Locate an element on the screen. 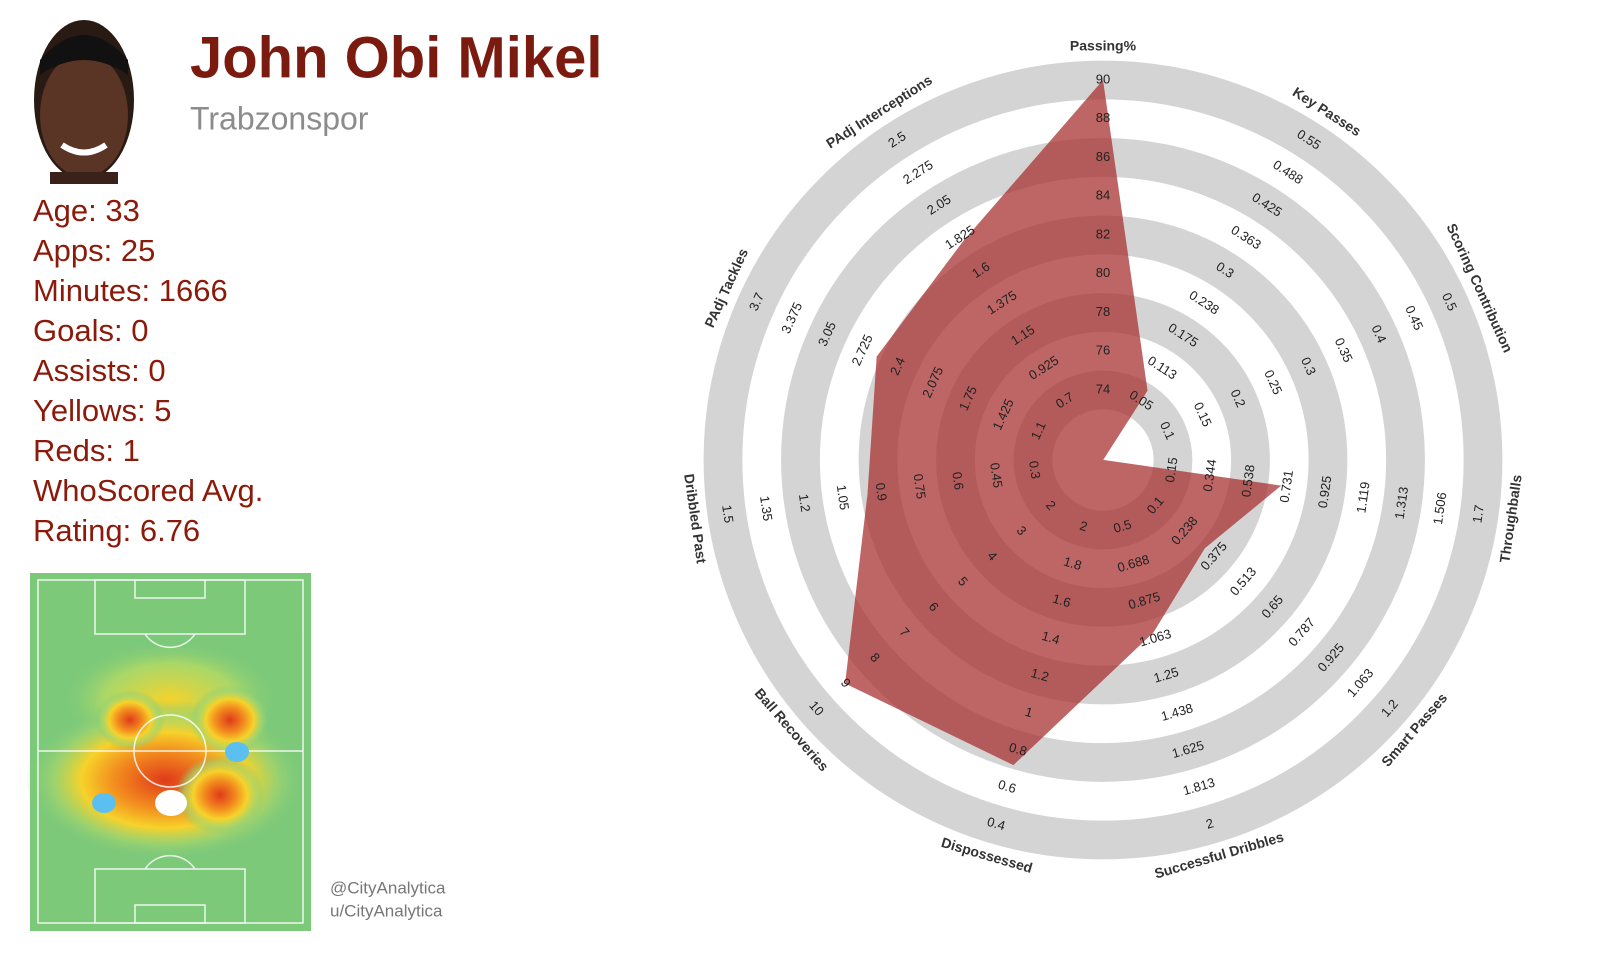 The image size is (1598, 953). credit: u/CityAnalytica is located at coordinates (386, 910).